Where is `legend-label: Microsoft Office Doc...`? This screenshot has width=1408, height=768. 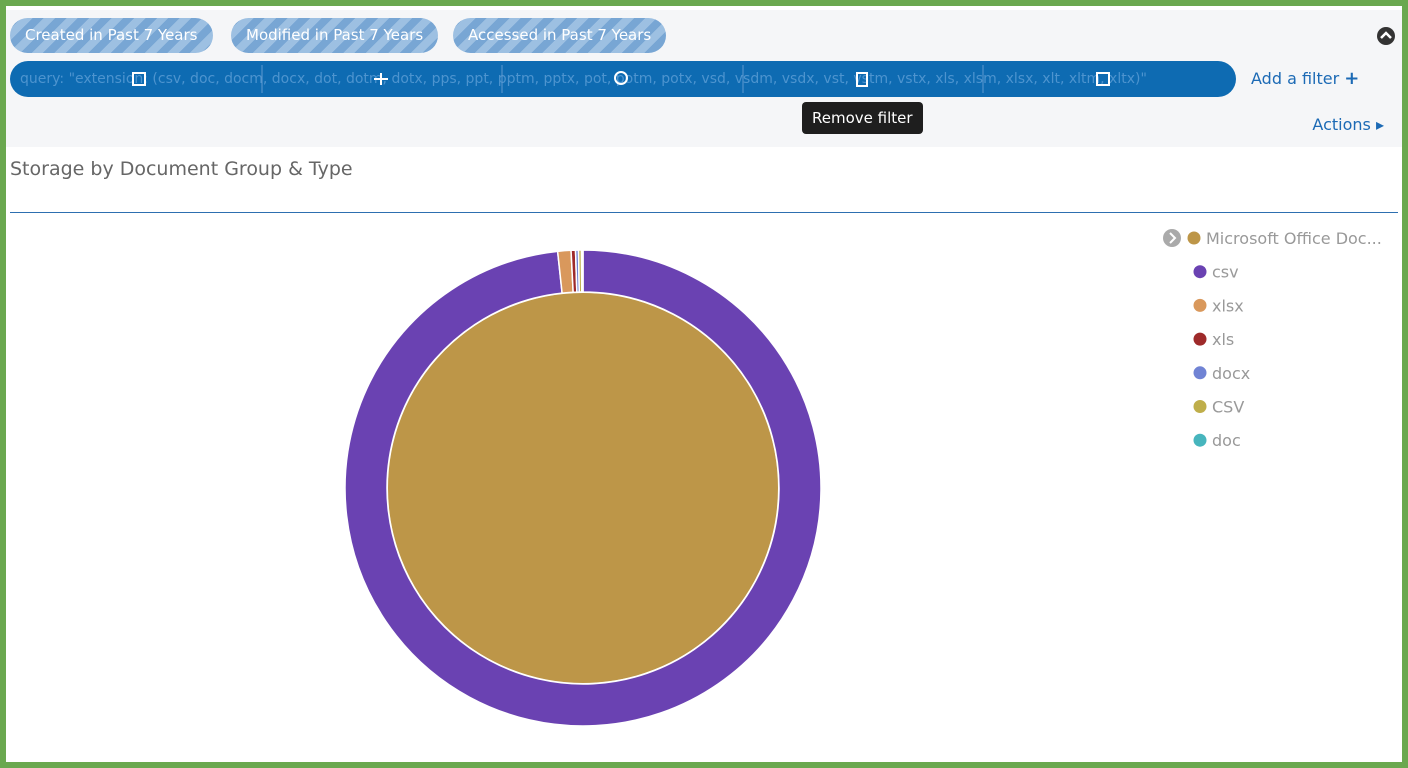
legend-label: Microsoft Office Doc... is located at coordinates (1294, 238).